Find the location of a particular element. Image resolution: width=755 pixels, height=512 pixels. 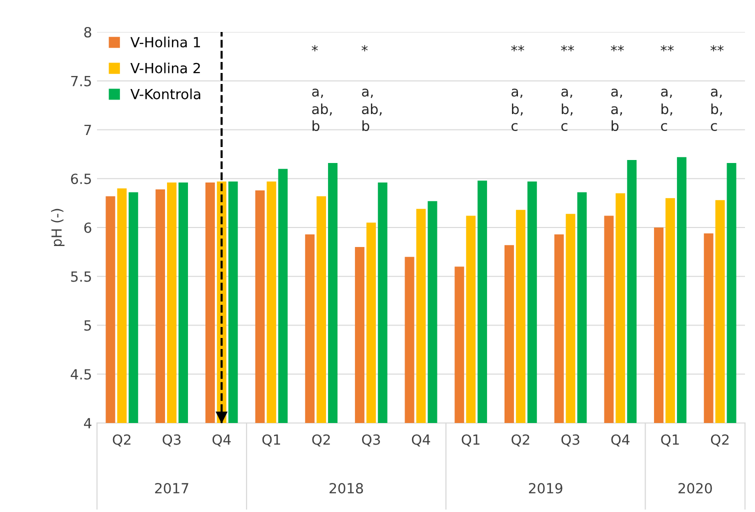

y-tick-label: 5 is located at coordinates (87, 325).